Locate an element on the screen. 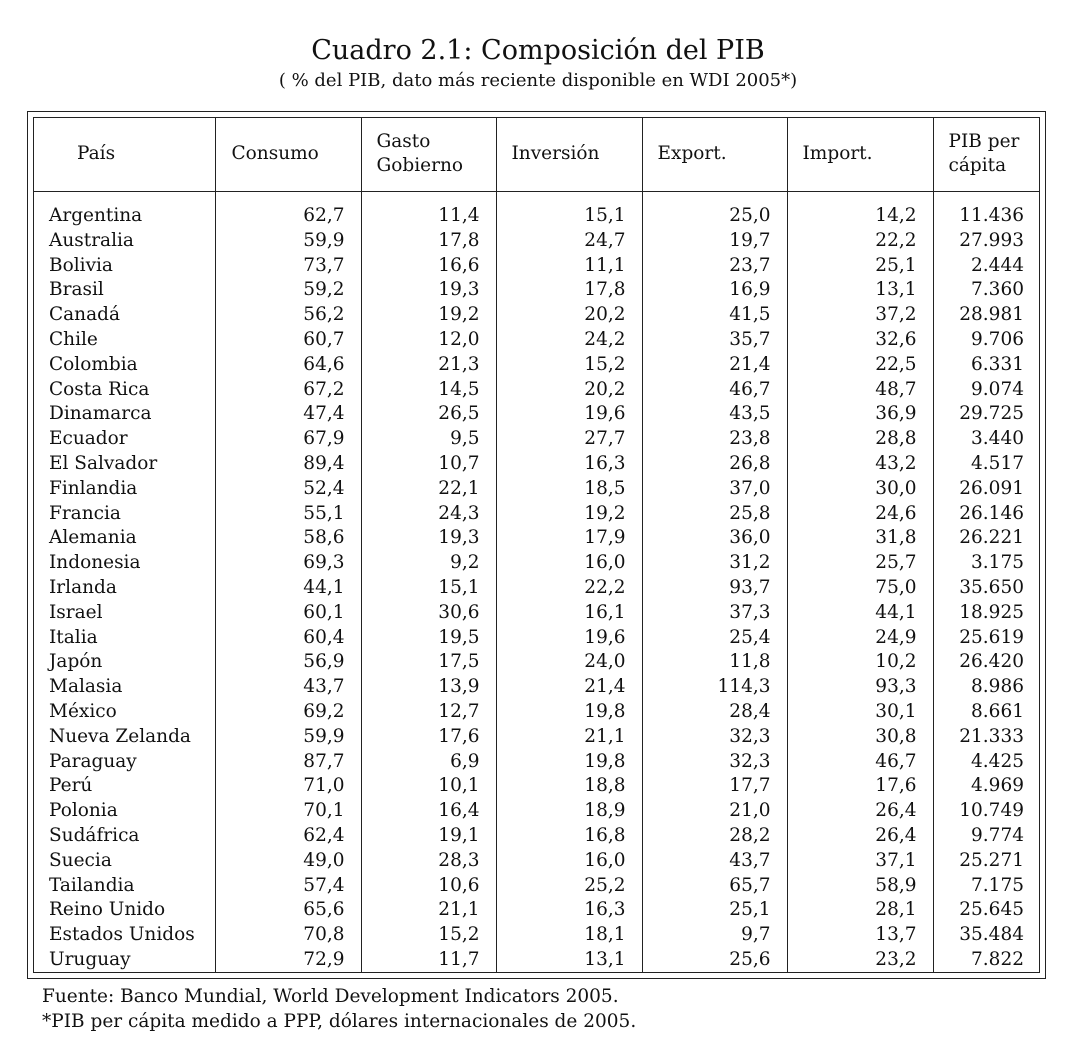 The image size is (1076, 1056). cell-country: Paraguay is located at coordinates (124, 762).